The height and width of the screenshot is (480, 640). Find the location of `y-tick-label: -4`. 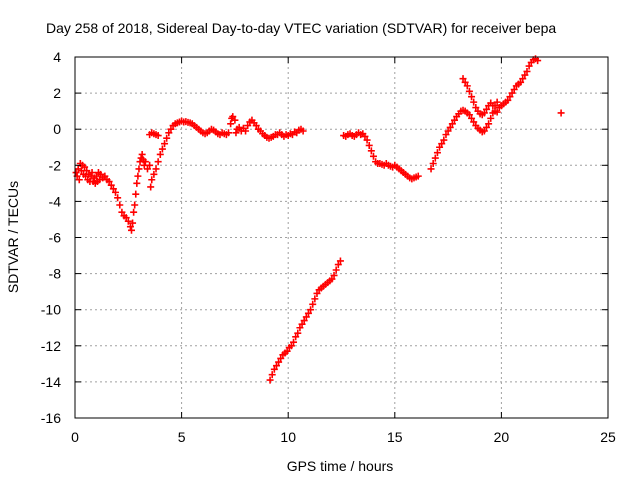

y-tick-label: -4 is located at coordinates (55, 201).